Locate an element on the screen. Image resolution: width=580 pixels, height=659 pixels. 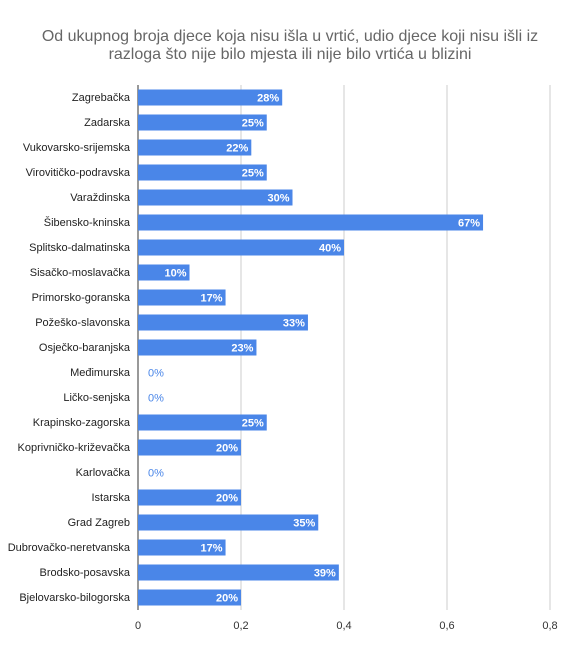
y-tick-label: Zagrebačka is located at coordinates (100, 97).